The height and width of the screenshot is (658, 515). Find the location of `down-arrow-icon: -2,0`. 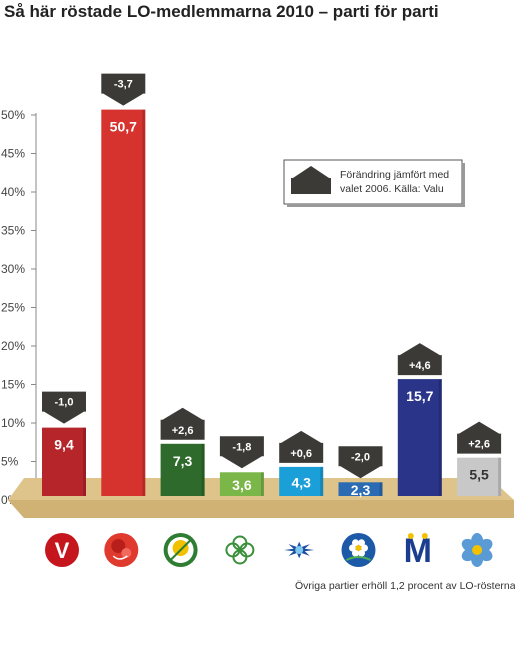

down-arrow-icon: -2,0 is located at coordinates (360, 462).